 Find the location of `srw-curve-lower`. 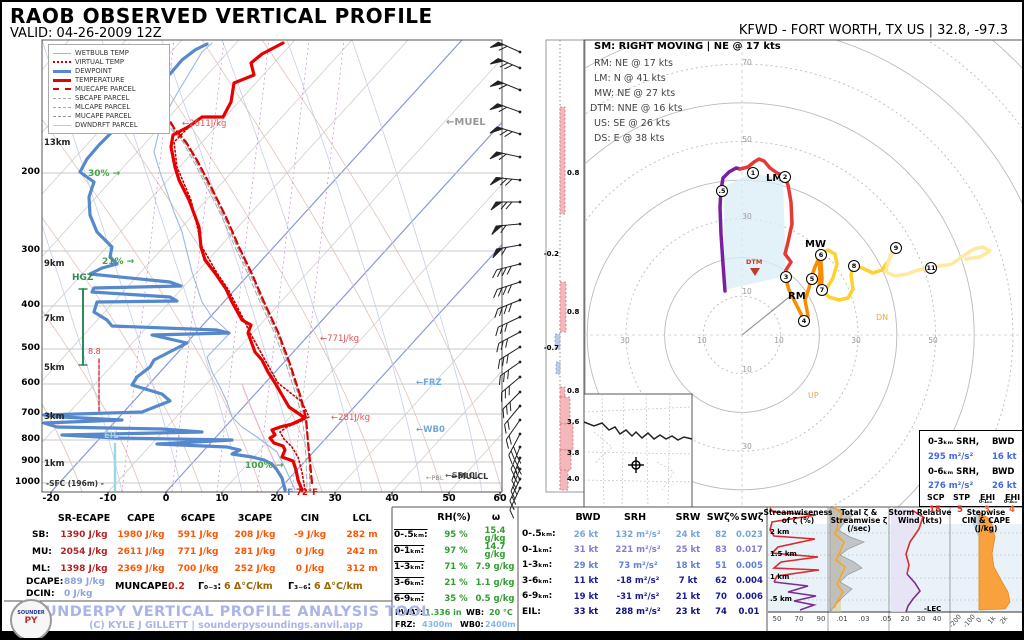

srw-curve-lower is located at coordinates (913, 593).